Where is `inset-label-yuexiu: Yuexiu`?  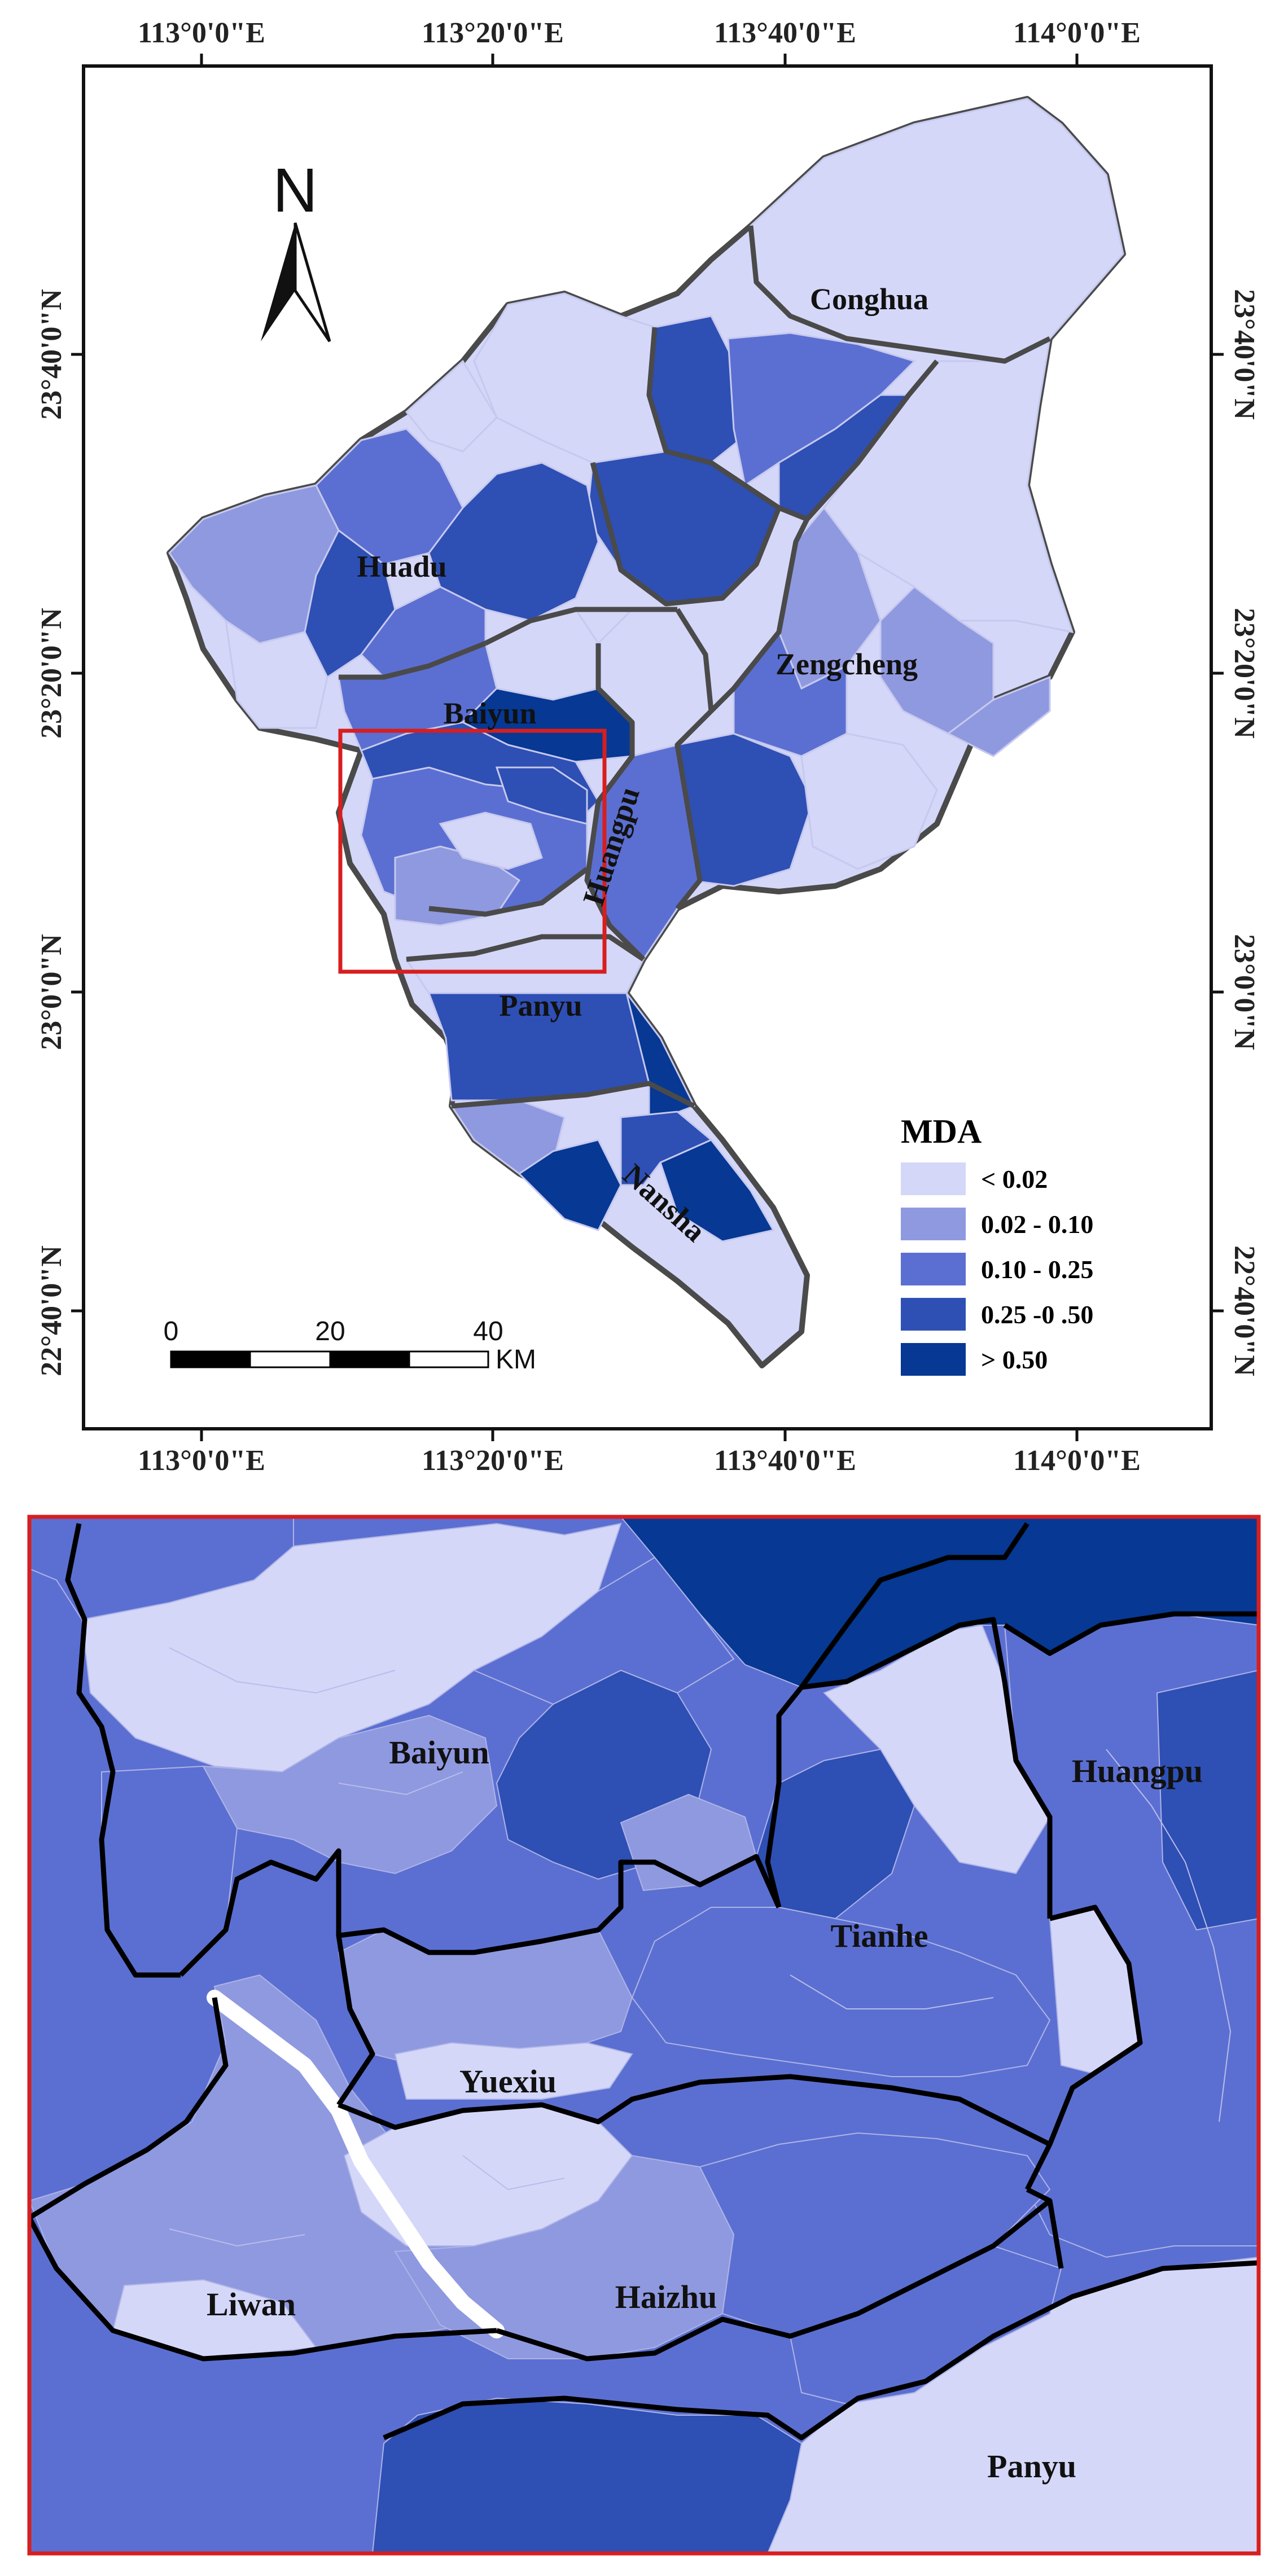 inset-label-yuexiu: Yuexiu is located at coordinates (508, 2081).